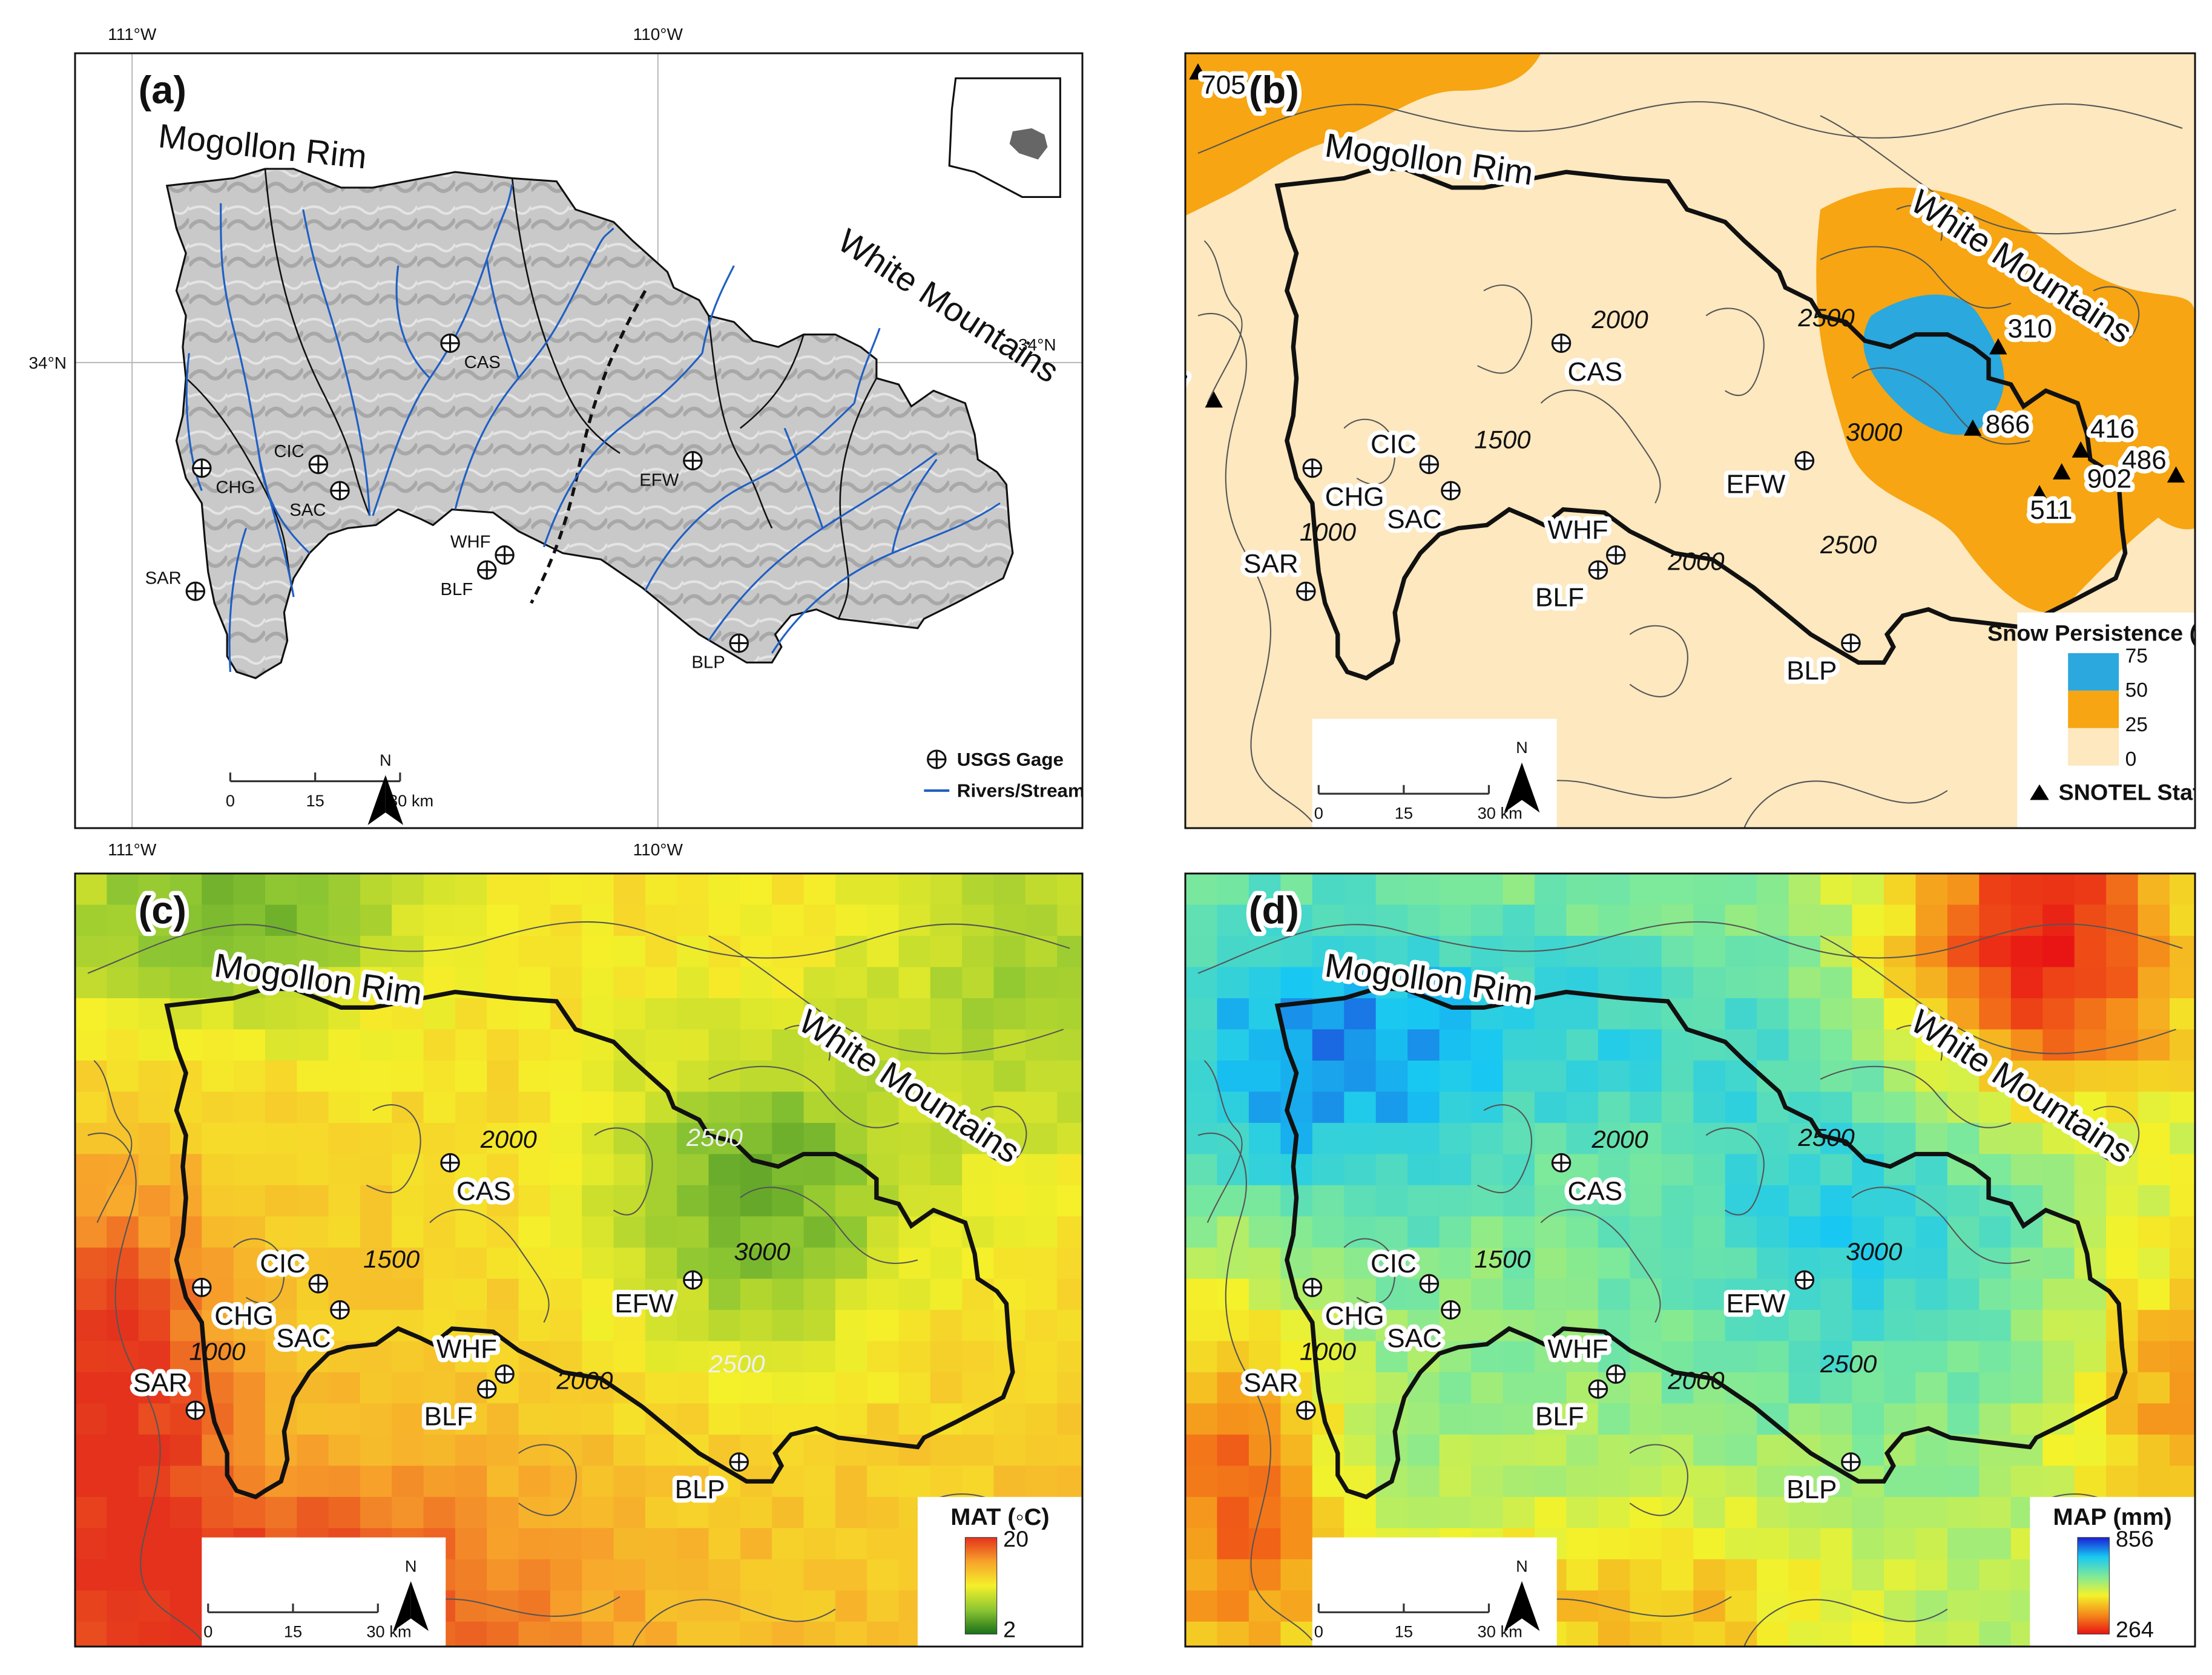  Describe the element at coordinates (235, 488) in the screenshot. I see `gage-label-chg: CHG` at that location.